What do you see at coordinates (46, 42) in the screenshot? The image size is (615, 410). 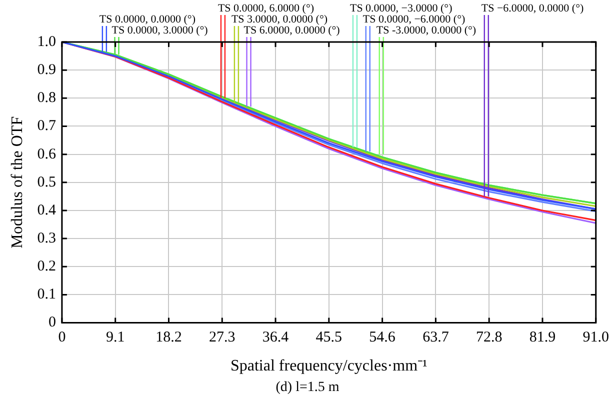 I see `y-tick-label: 1.0` at bounding box center [46, 42].